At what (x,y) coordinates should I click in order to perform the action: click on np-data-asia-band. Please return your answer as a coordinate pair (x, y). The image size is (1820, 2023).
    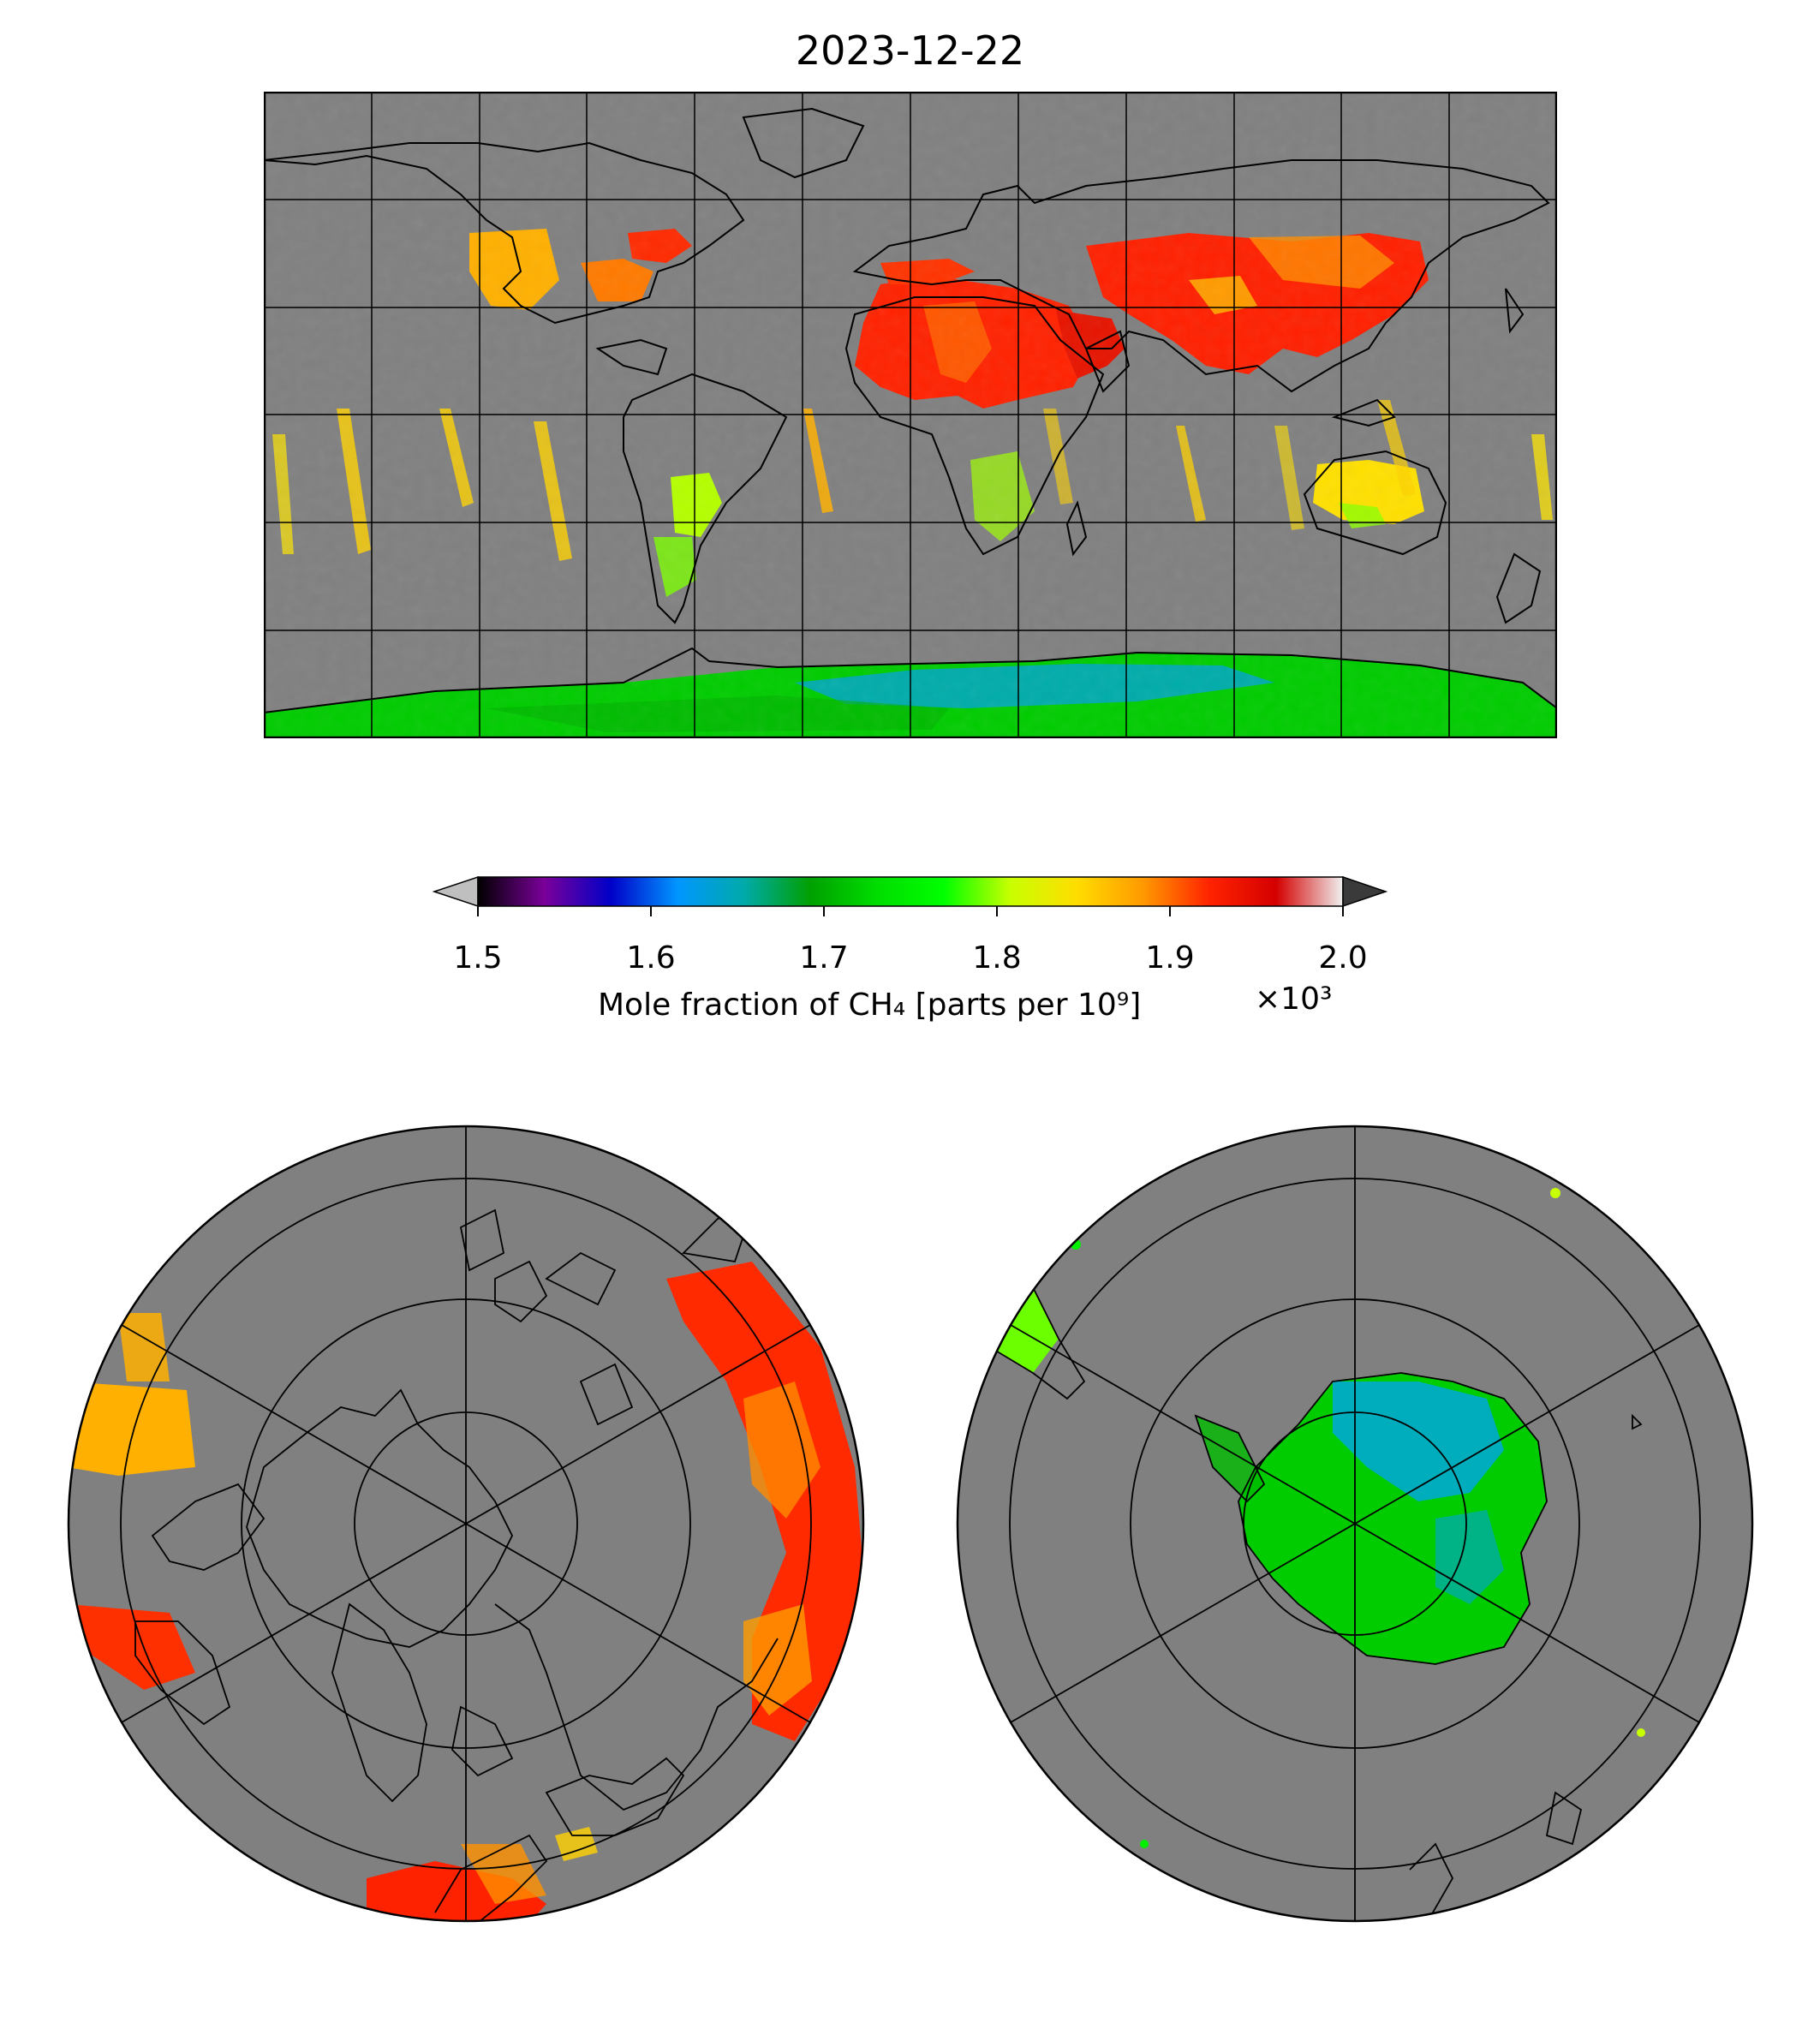
    Looking at the image, I should click on (764, 1501).